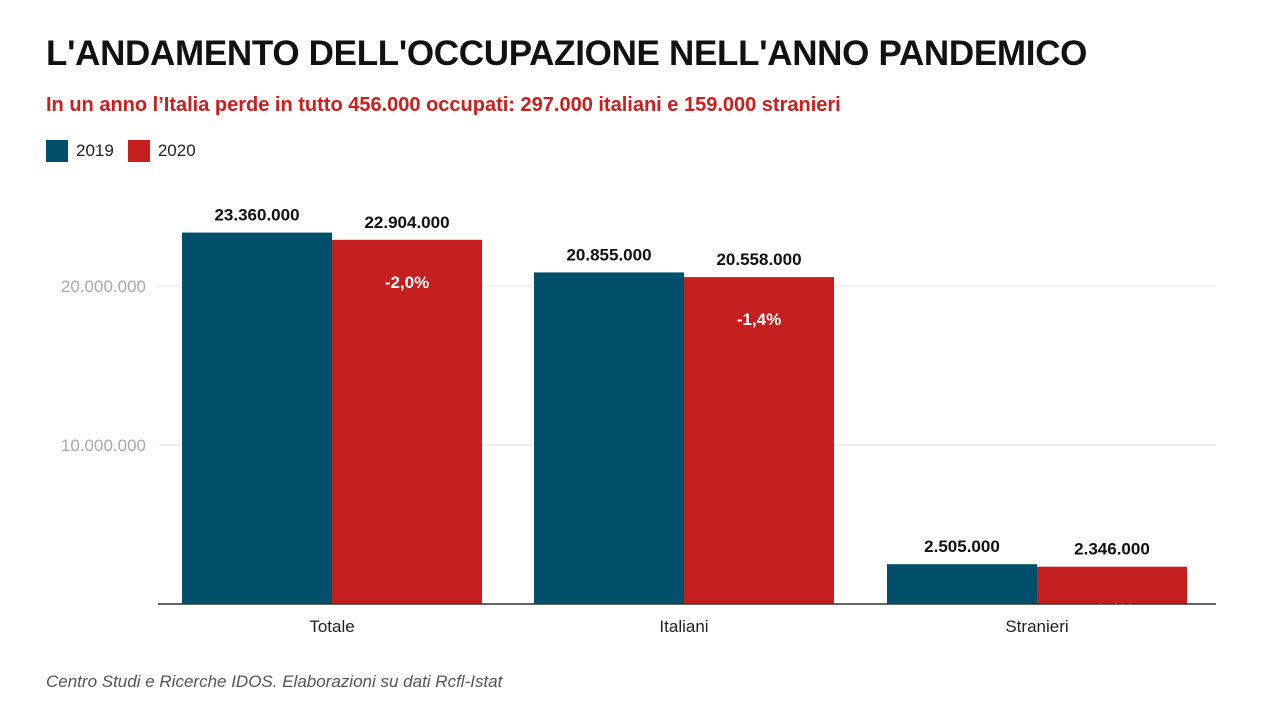 This screenshot has width=1280, height=726. What do you see at coordinates (138, 151) in the screenshot?
I see `legend-swatch-2020` at bounding box center [138, 151].